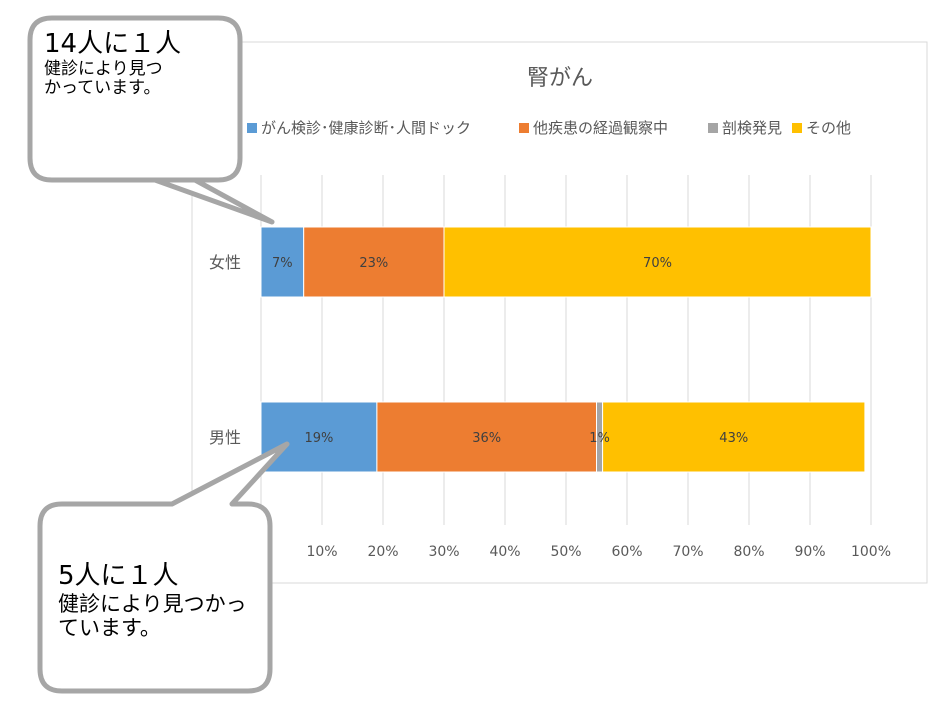 The image size is (939, 703). I want to click on data-label: 23%, so click(373, 263).